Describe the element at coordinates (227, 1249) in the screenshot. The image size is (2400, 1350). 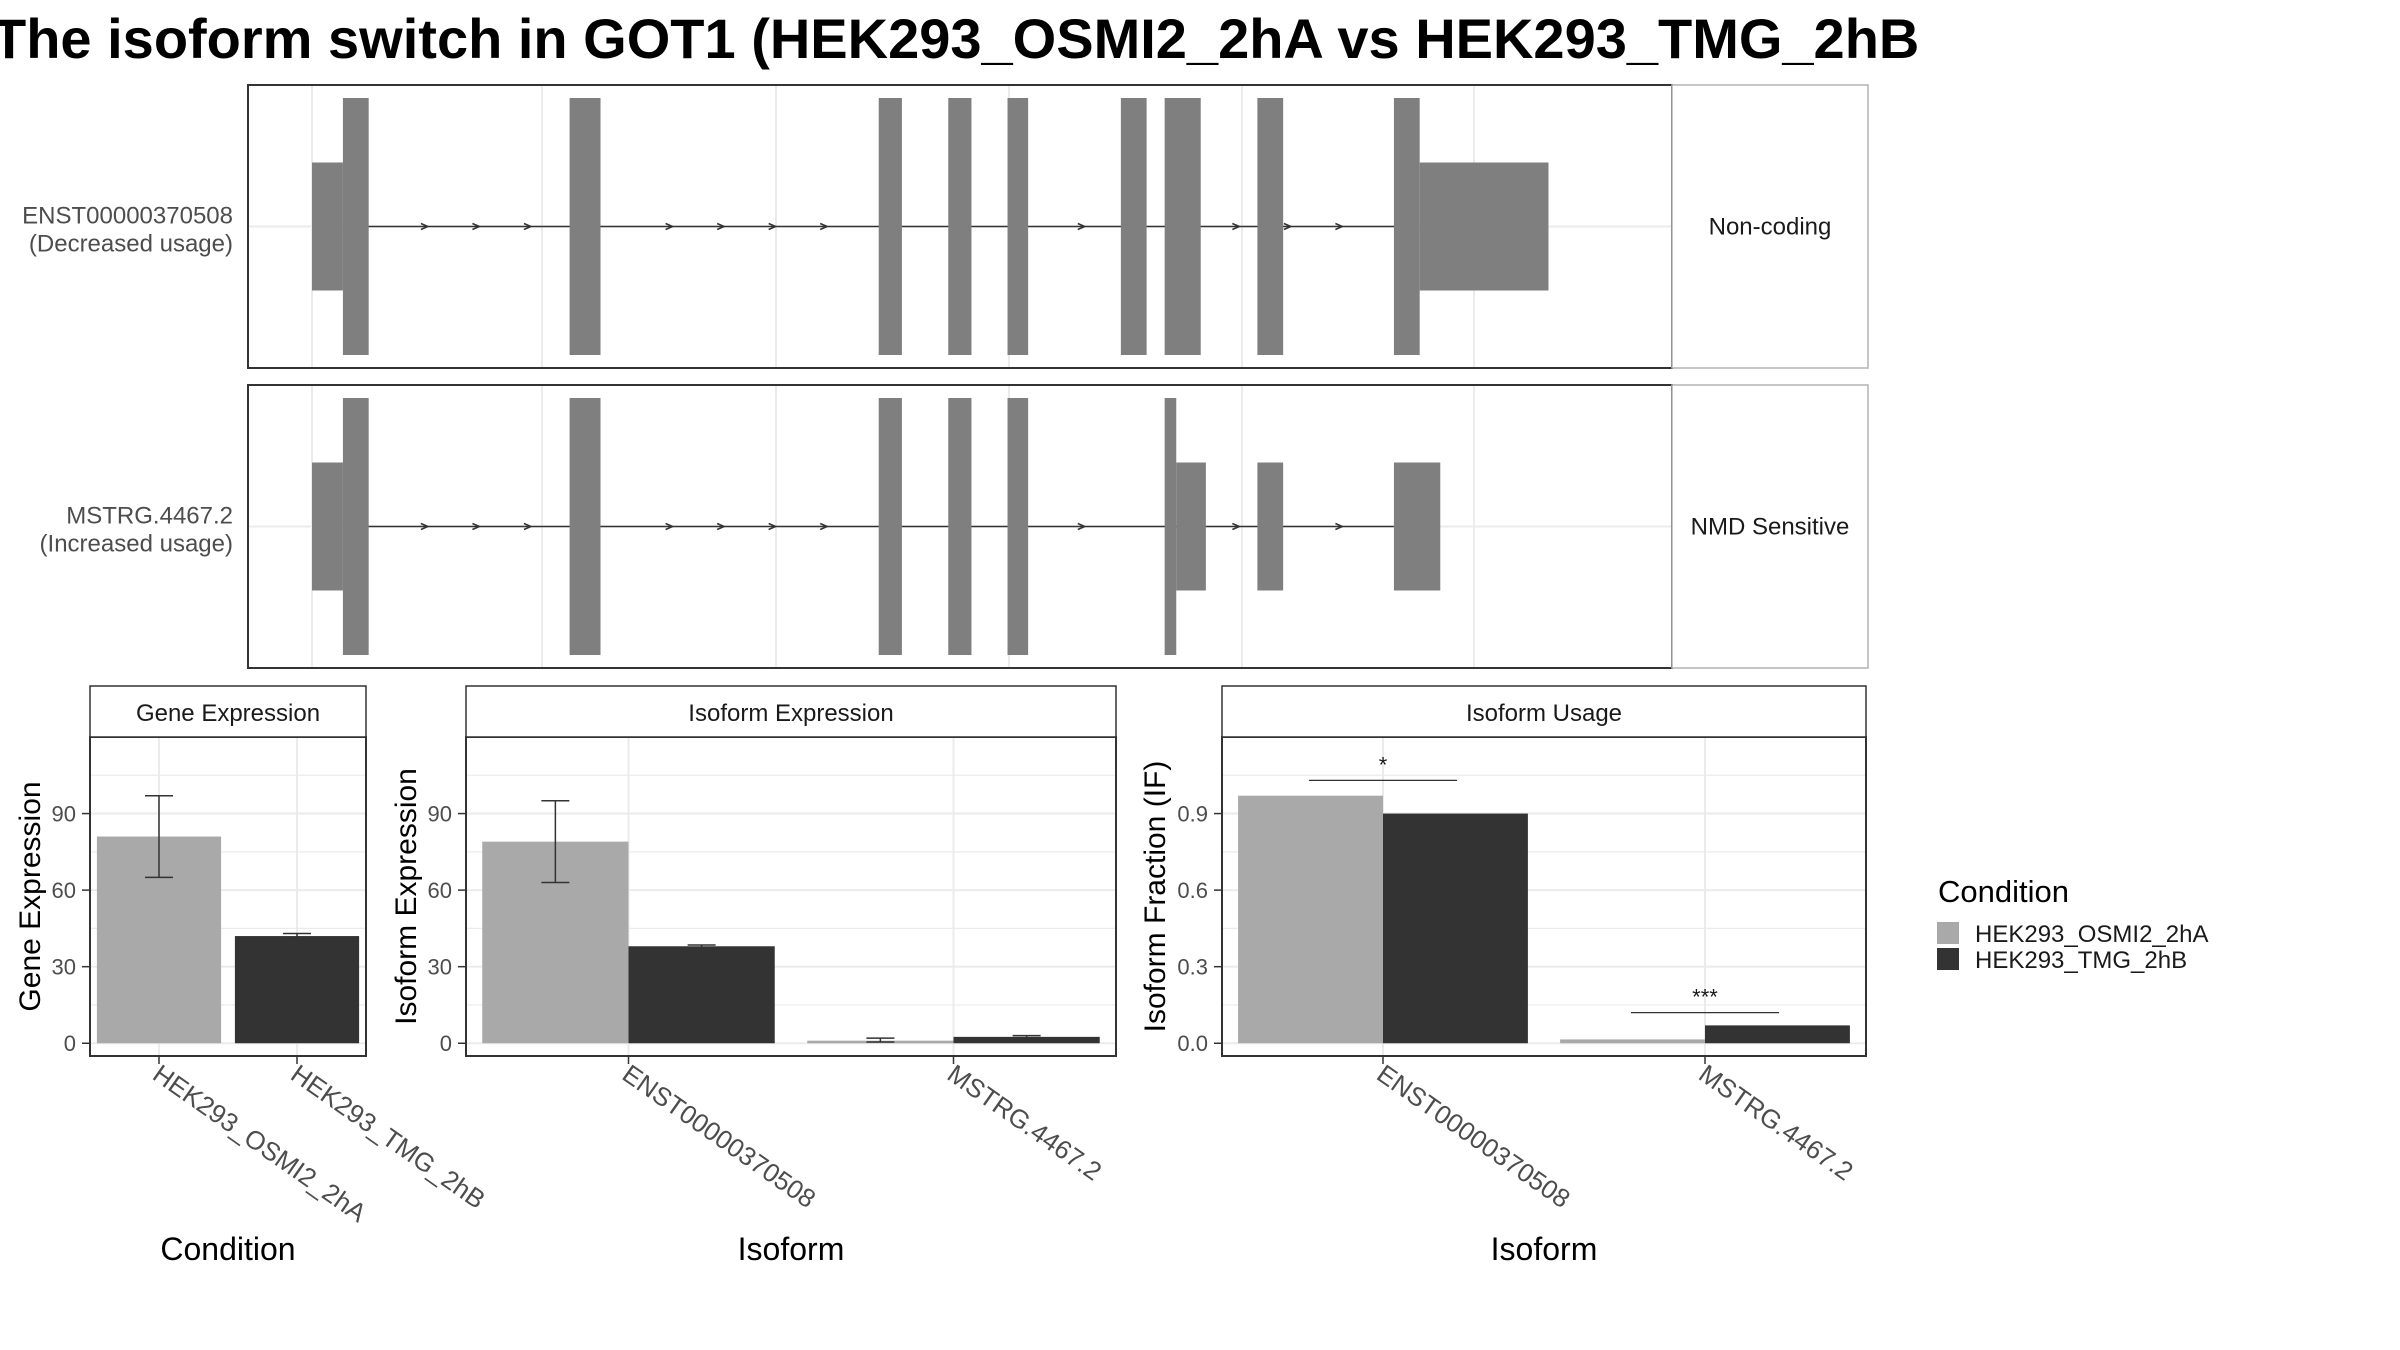
I see `x-axis-title: Condition` at that location.